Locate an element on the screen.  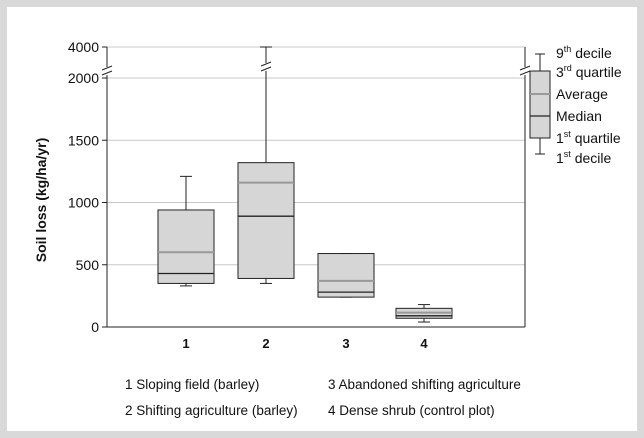
legend-label-4: 1st quartile is located at coordinates (588, 137).